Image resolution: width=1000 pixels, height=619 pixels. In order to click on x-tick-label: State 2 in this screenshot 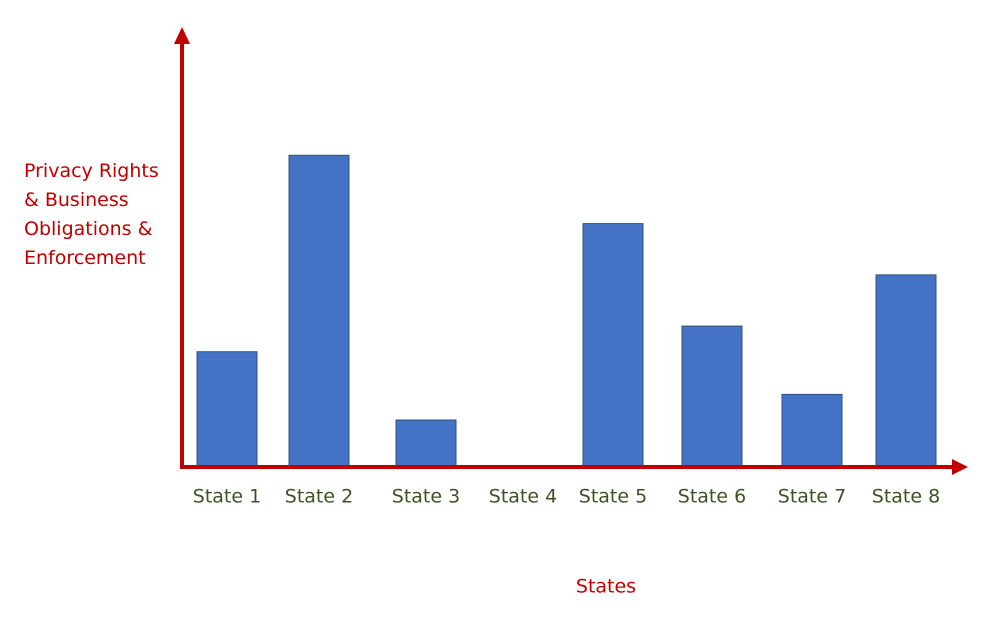, I will do `click(319, 497)`.